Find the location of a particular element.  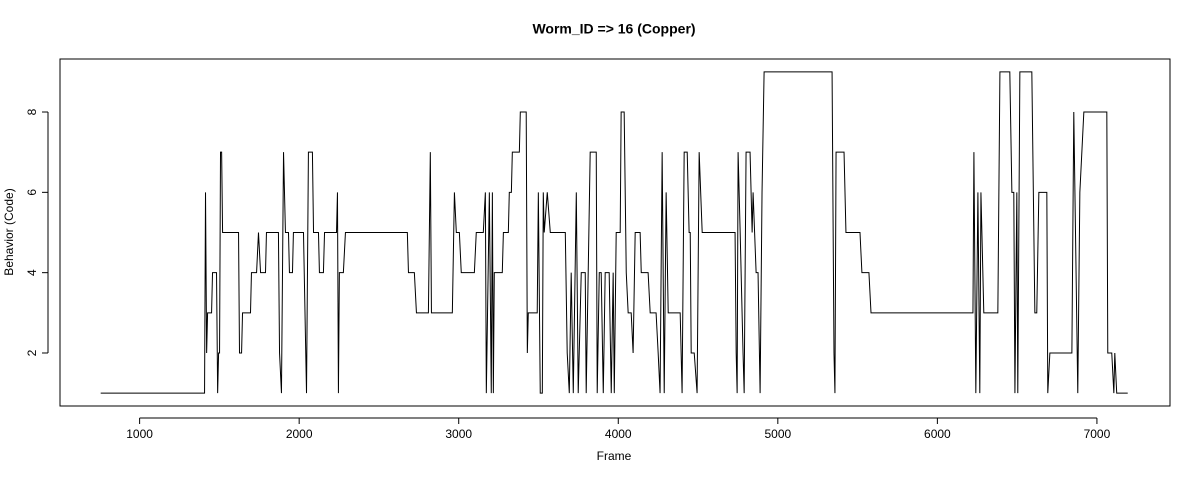

x-tick-label: 4000 is located at coordinates (618, 434).